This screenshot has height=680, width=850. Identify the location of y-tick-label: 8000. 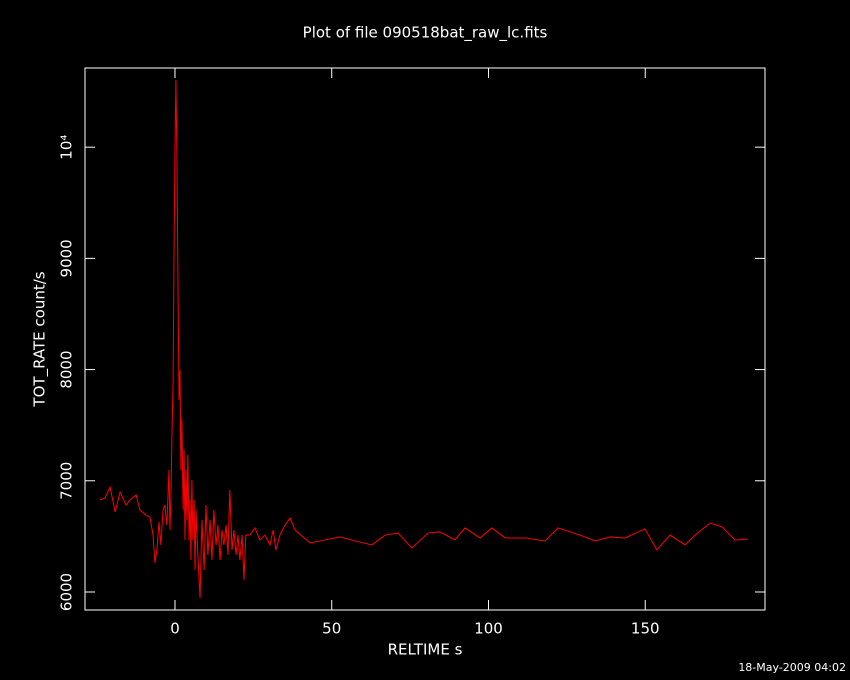
(67, 369).